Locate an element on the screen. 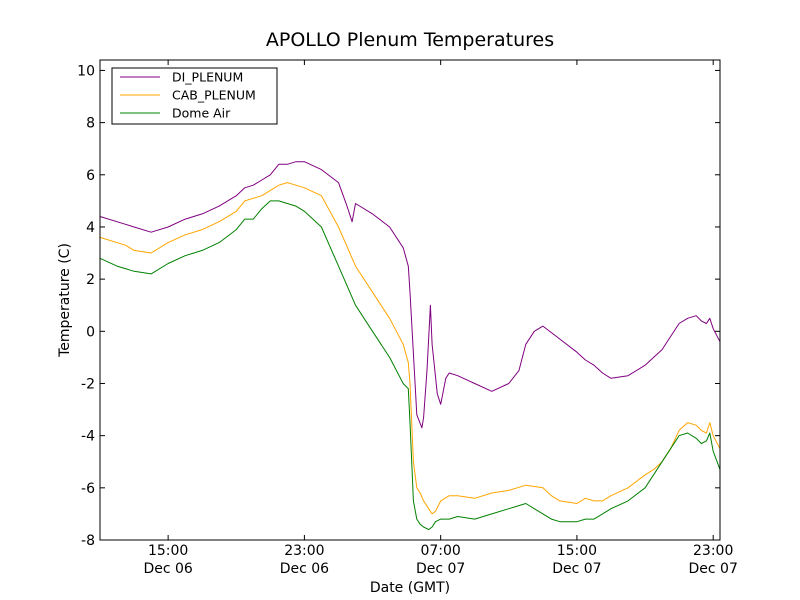  legend-label: Dome Air is located at coordinates (201, 113).